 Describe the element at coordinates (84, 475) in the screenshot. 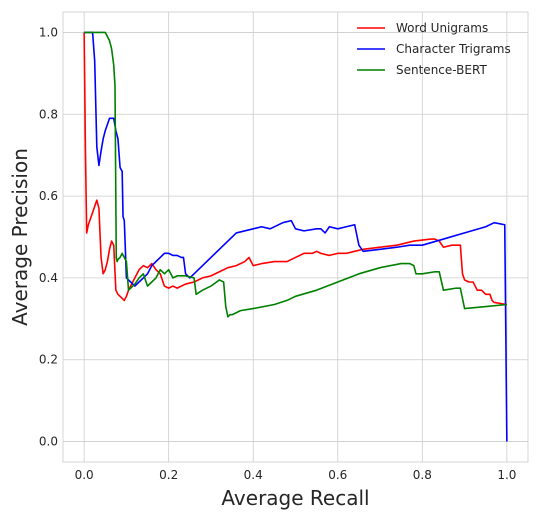

I see `x-tick-label: 0.0` at that location.